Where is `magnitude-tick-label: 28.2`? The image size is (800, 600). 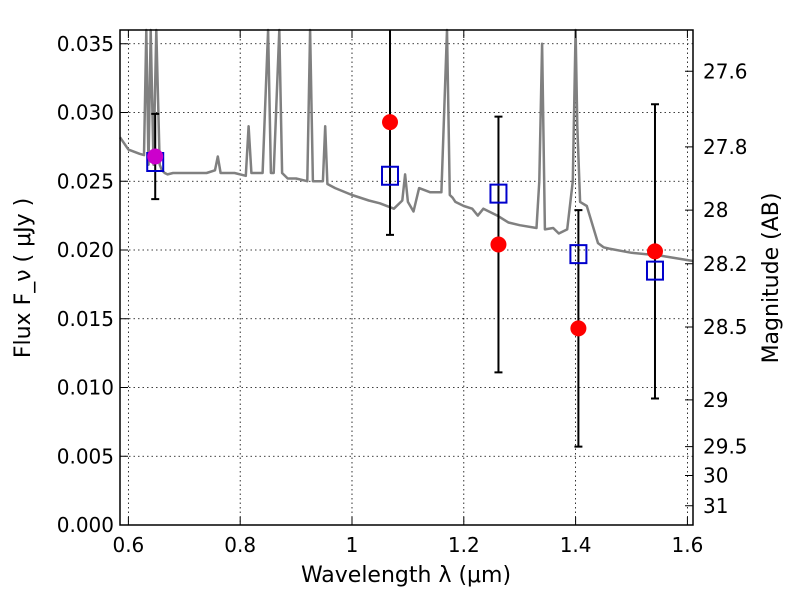 magnitude-tick-label: 28.2 is located at coordinates (725, 264).